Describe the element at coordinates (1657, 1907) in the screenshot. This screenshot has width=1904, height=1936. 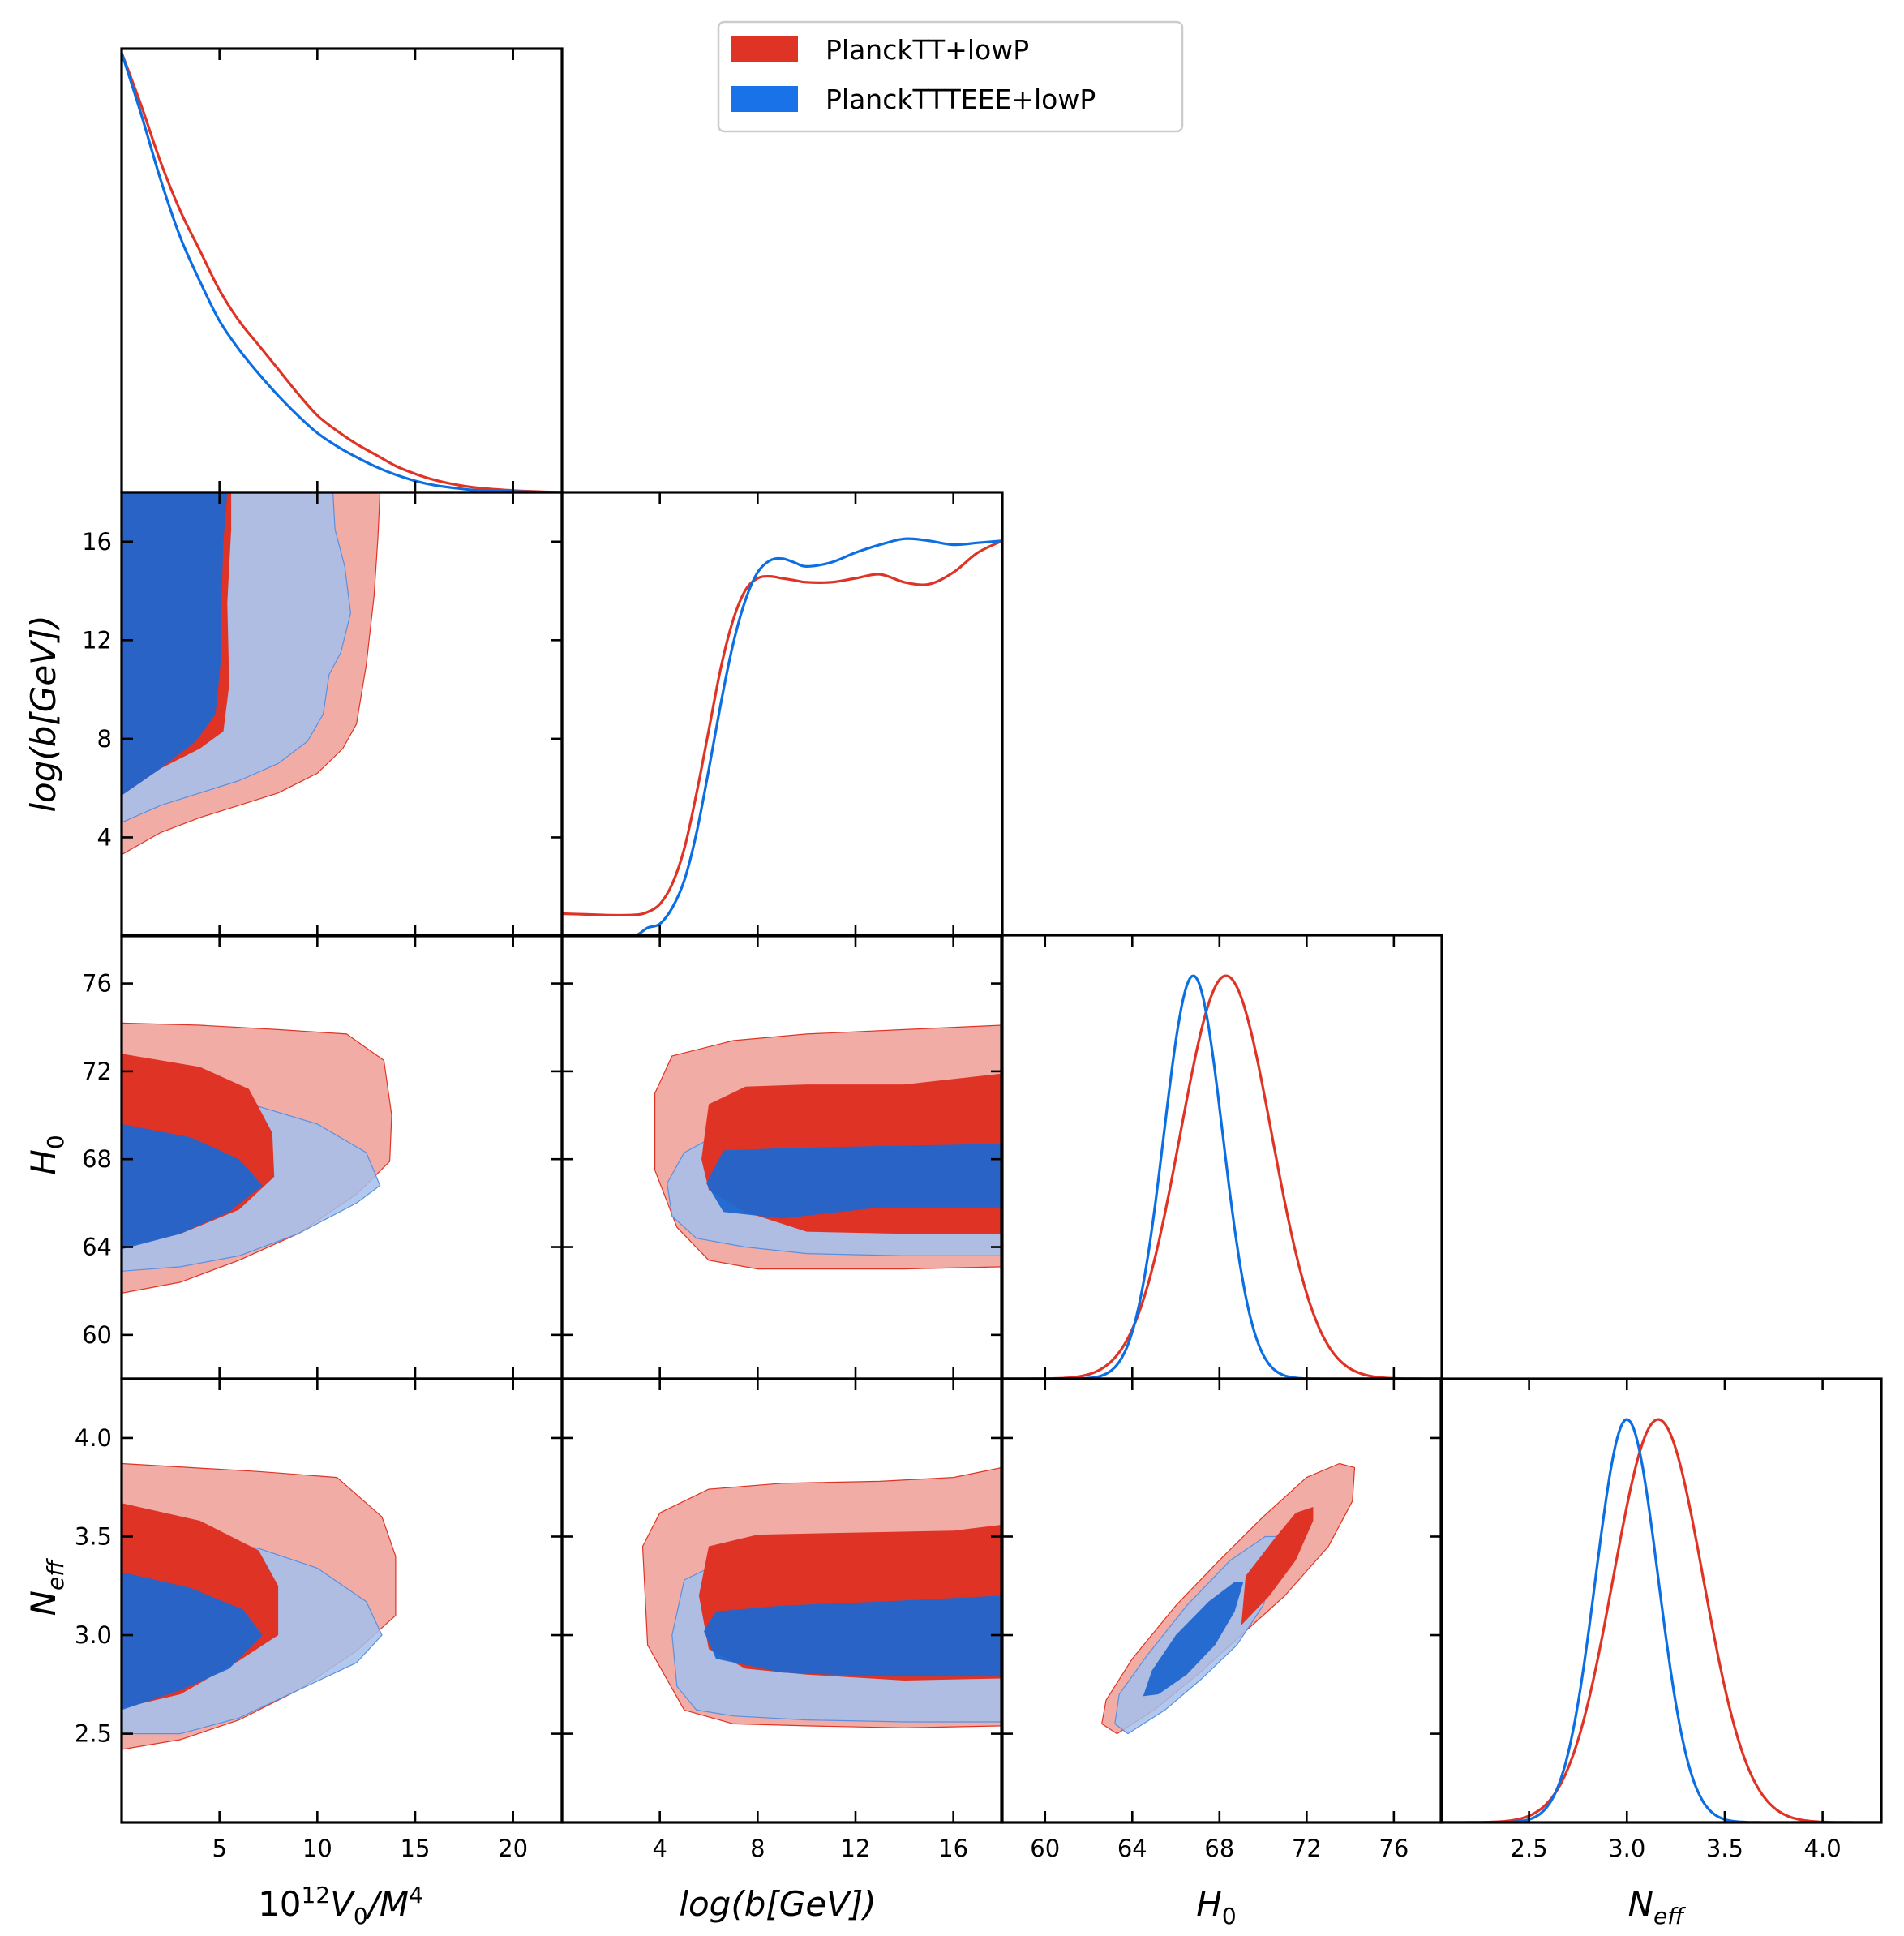
I see `xlabel-neff: Neff` at that location.